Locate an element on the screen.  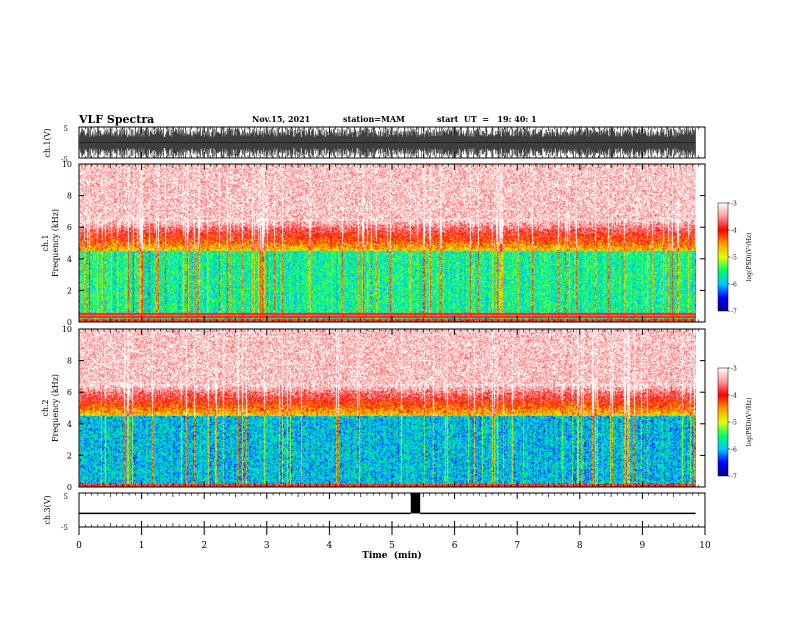
ch2-ytick-label-4: 8 is located at coordinates (69, 361).